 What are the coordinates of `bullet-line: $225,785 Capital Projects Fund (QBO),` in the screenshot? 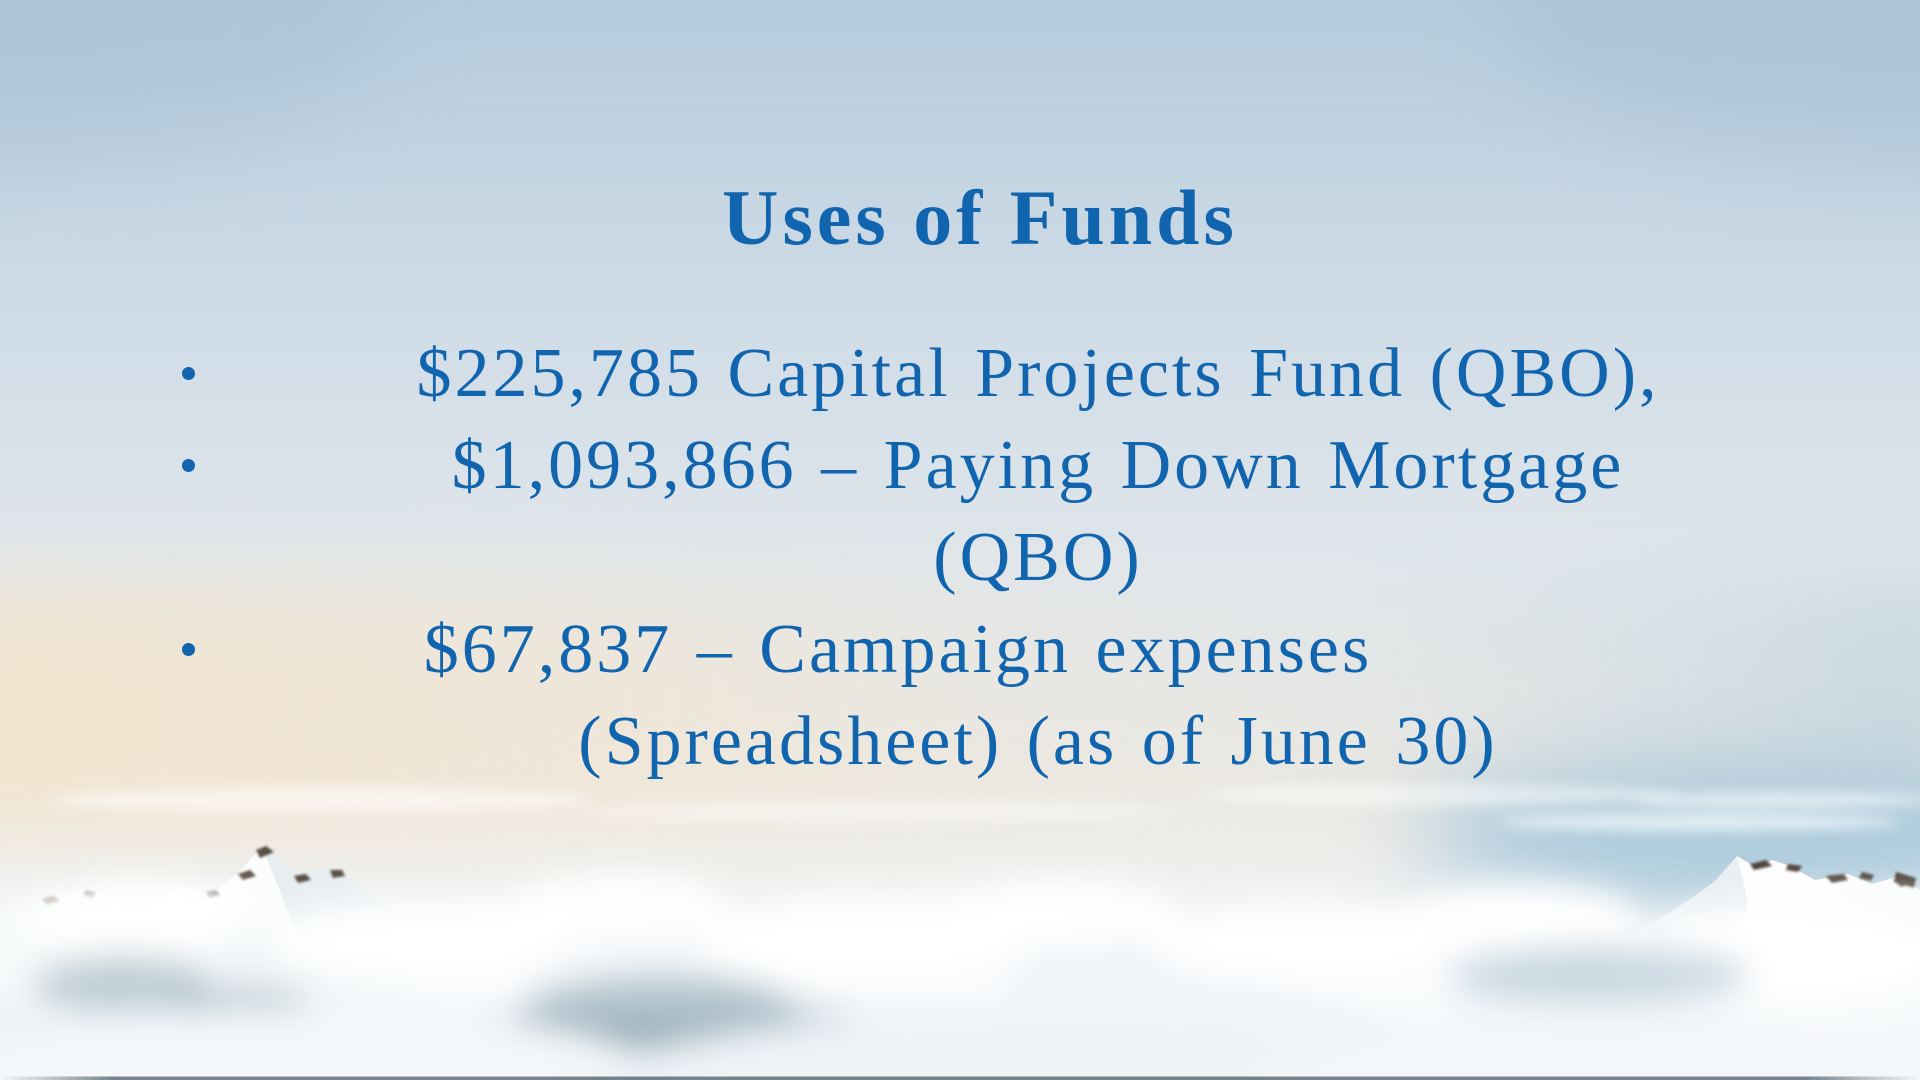 It's located at (1038, 373).